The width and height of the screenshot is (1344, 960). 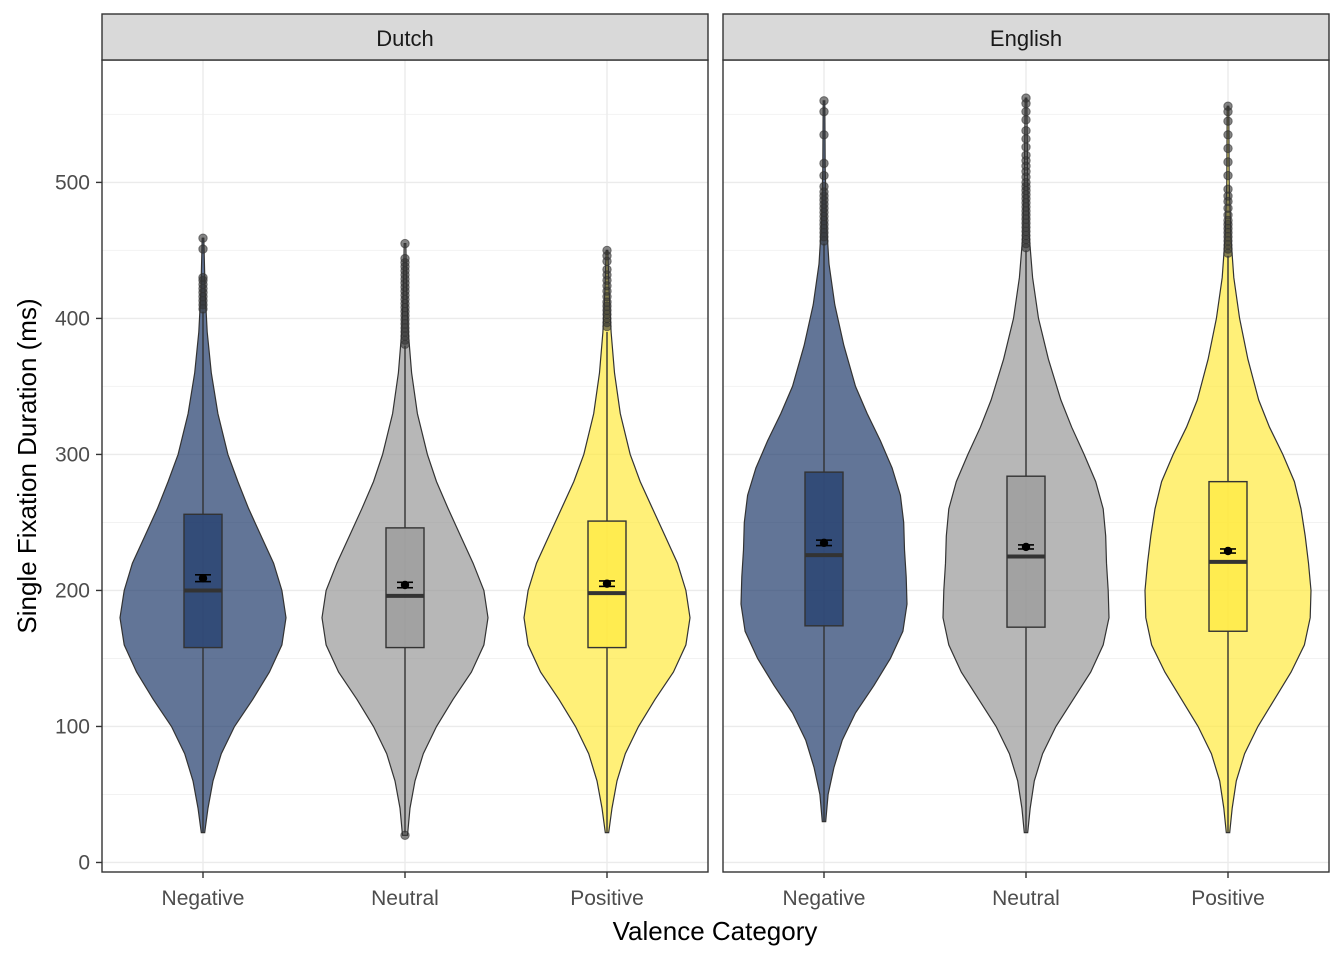 I want to click on y-tick-label: 400, so click(x=72, y=318).